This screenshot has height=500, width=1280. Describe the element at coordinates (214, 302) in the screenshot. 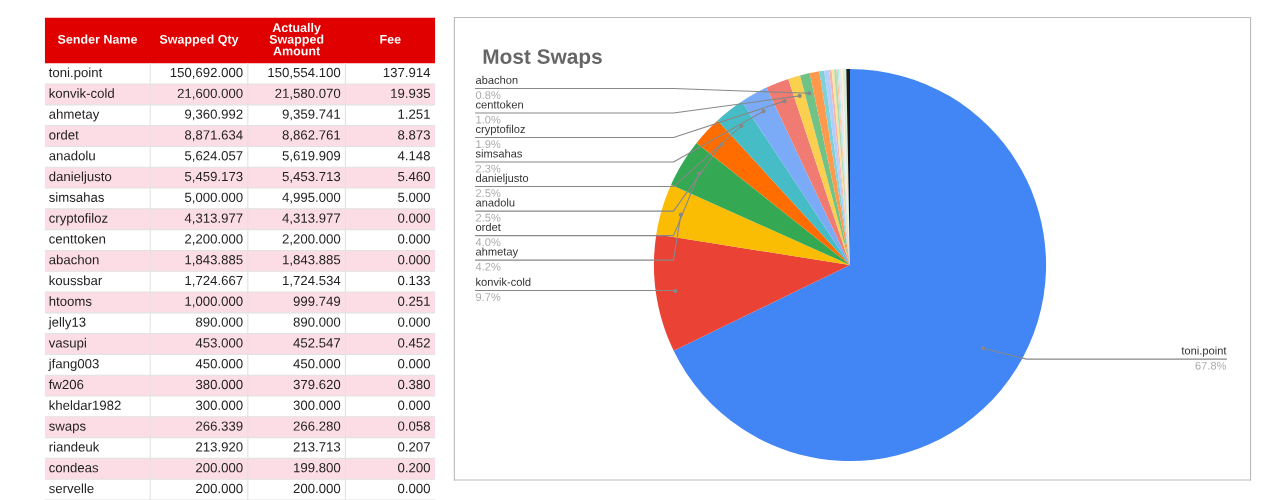

I see `text: 1,000.000` at that location.